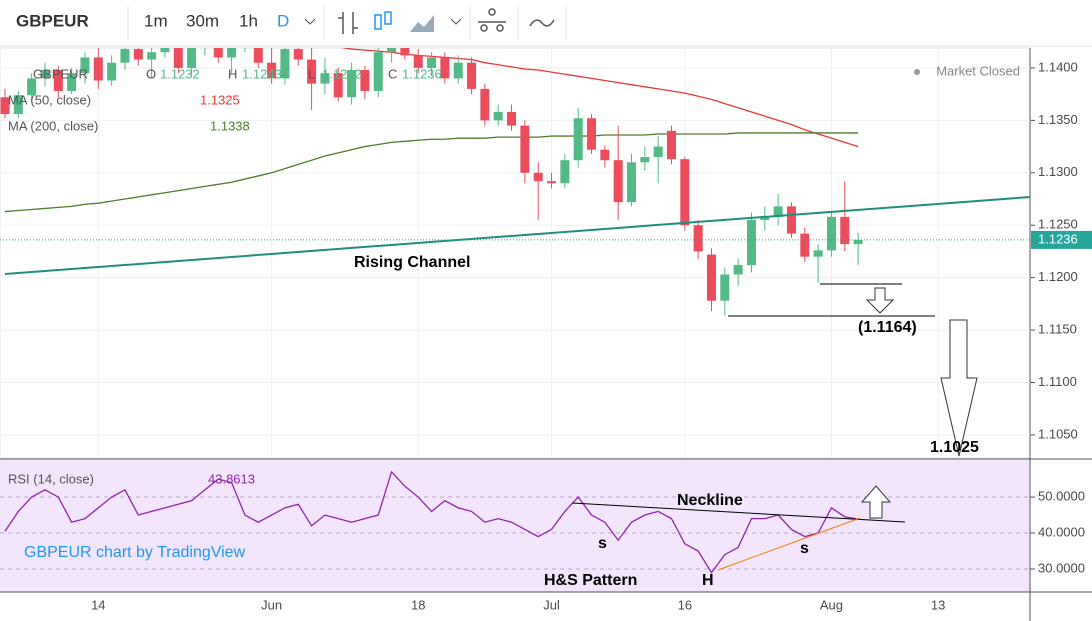  What do you see at coordinates (151, 73) in the screenshot?
I see `ohlc-letter: O` at bounding box center [151, 73].